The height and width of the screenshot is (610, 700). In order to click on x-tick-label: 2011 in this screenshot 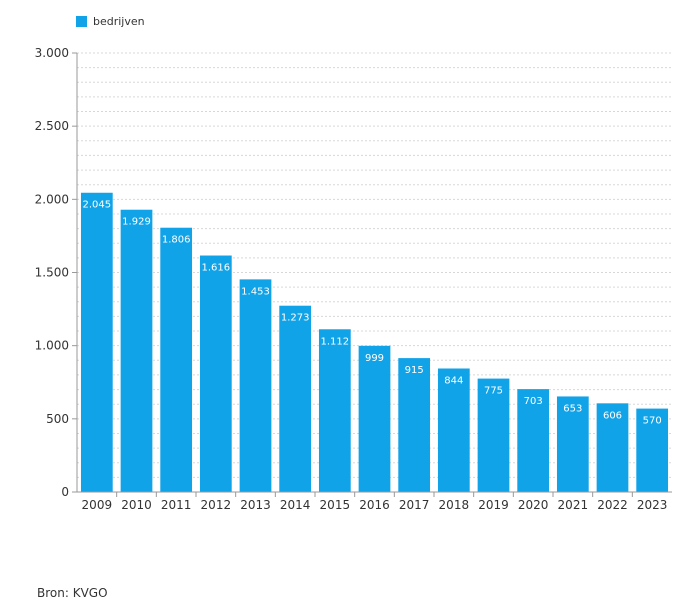, I will do `click(176, 505)`.